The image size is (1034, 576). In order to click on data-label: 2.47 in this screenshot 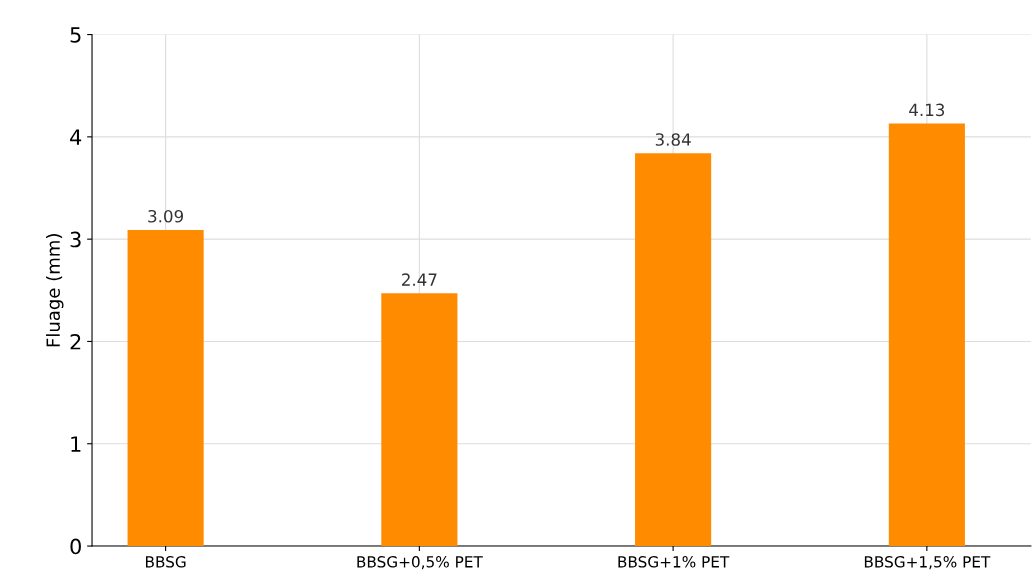, I will do `click(419, 279)`.